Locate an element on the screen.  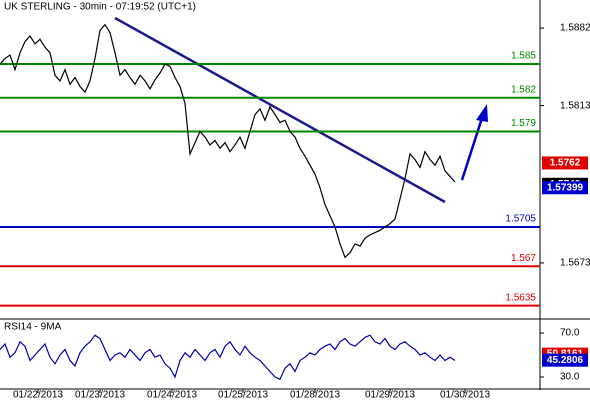
arrow-head is located at coordinates (482, 113).